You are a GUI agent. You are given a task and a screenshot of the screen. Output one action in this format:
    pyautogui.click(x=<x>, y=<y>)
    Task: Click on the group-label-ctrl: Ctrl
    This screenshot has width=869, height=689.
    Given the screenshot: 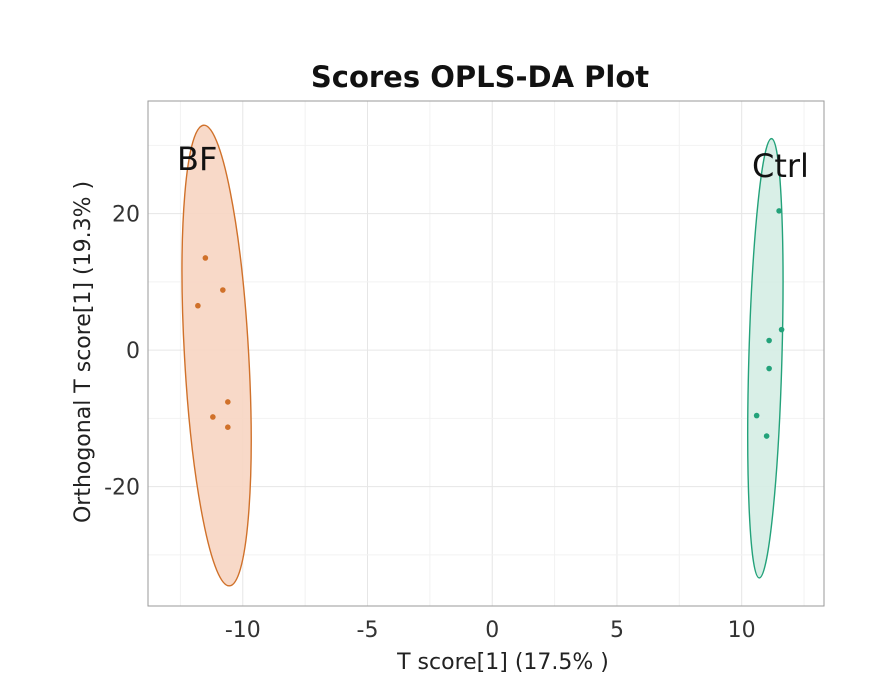 What is the action you would take?
    pyautogui.click(x=780, y=166)
    